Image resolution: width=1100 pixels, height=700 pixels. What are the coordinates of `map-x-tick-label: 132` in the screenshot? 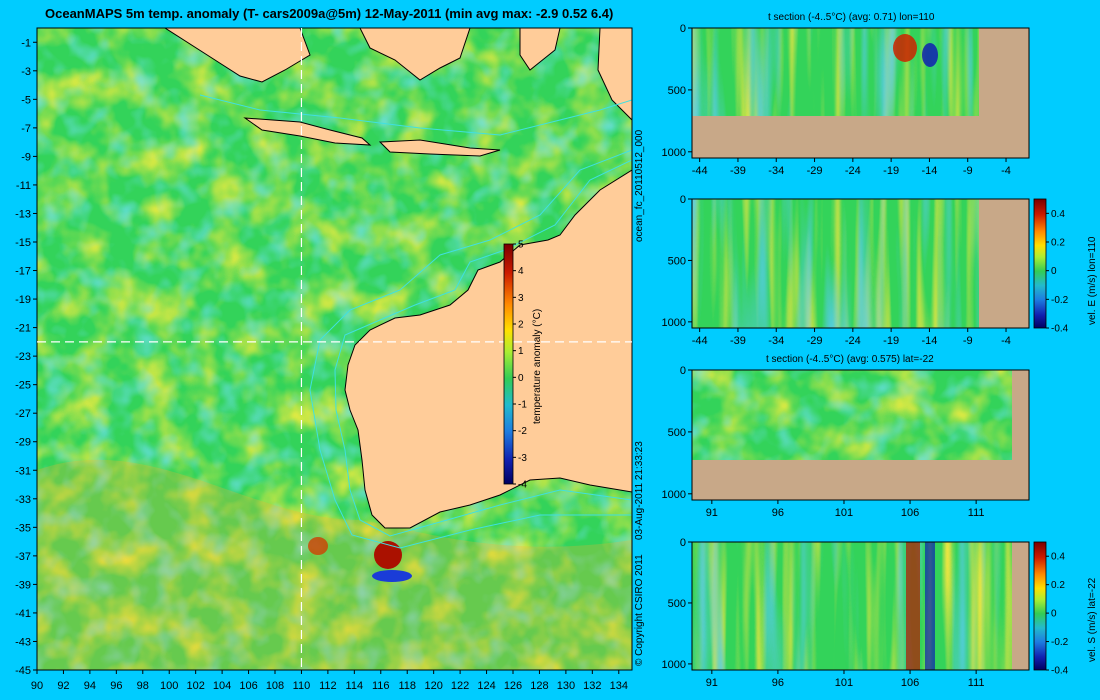 It's located at (592, 686).